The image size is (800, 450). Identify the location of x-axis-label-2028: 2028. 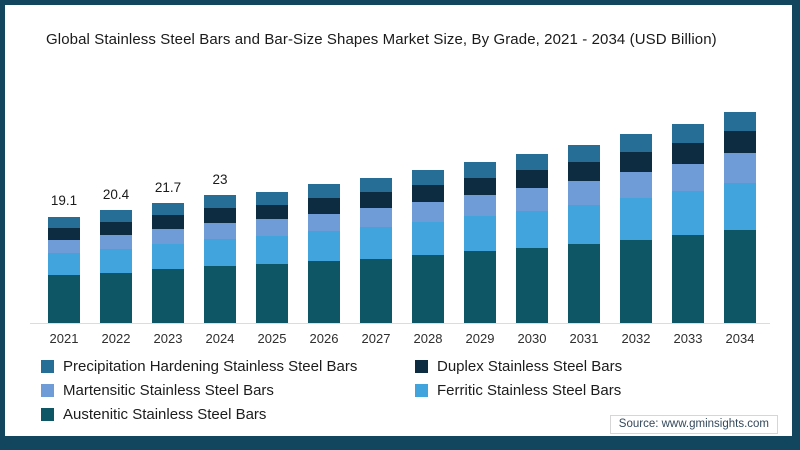
(428, 338).